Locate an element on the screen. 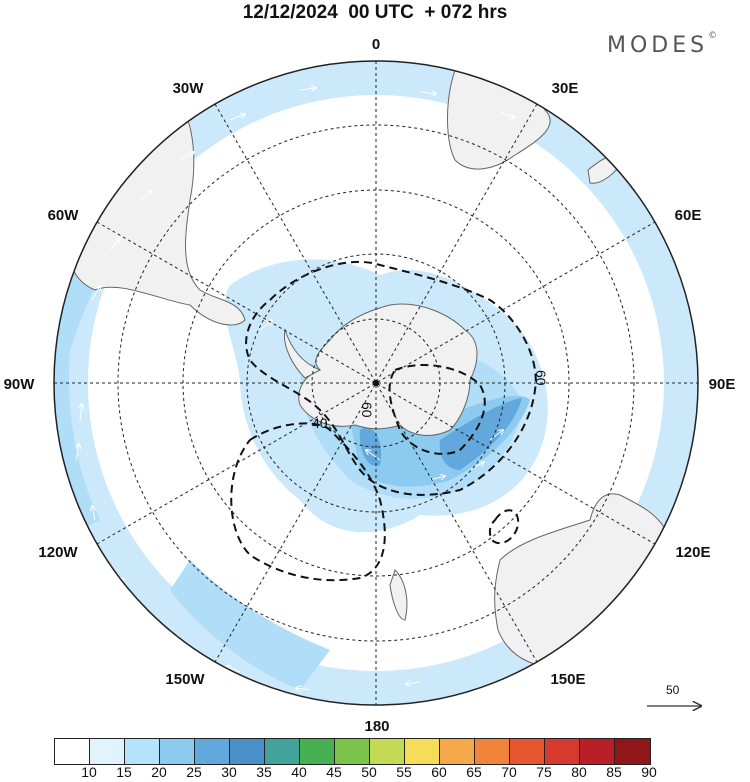  contour-small is located at coordinates (504, 527).